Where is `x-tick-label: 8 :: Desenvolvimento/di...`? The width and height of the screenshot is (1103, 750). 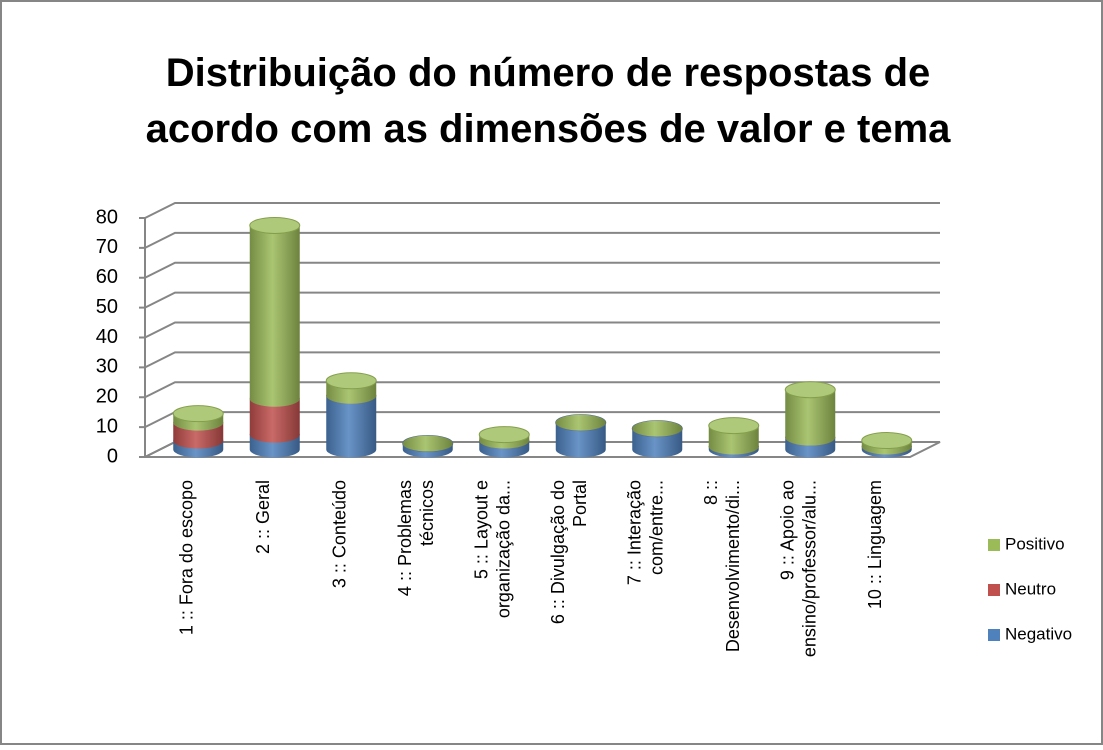
x-tick-label: 8 :: Desenvolvimento/di... is located at coordinates (722, 566).